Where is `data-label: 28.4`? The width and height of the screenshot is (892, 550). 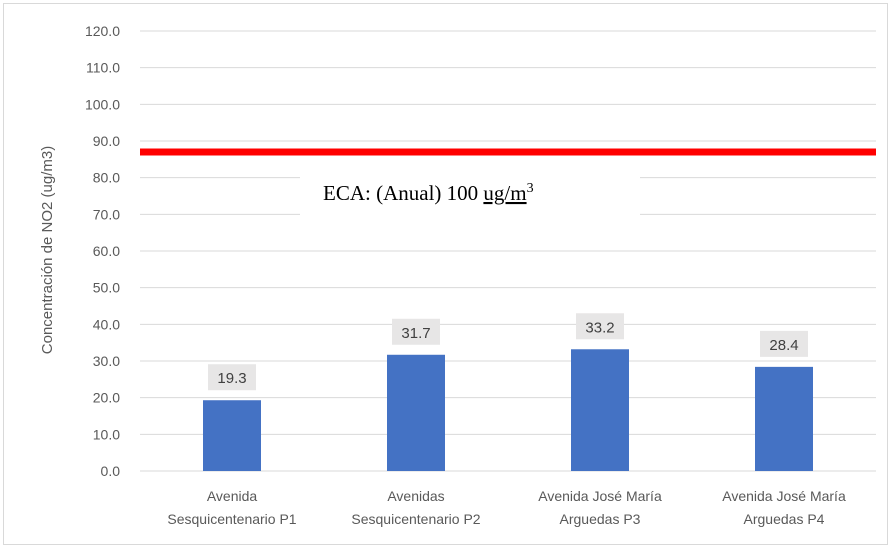
data-label: 28.4 is located at coordinates (783, 345).